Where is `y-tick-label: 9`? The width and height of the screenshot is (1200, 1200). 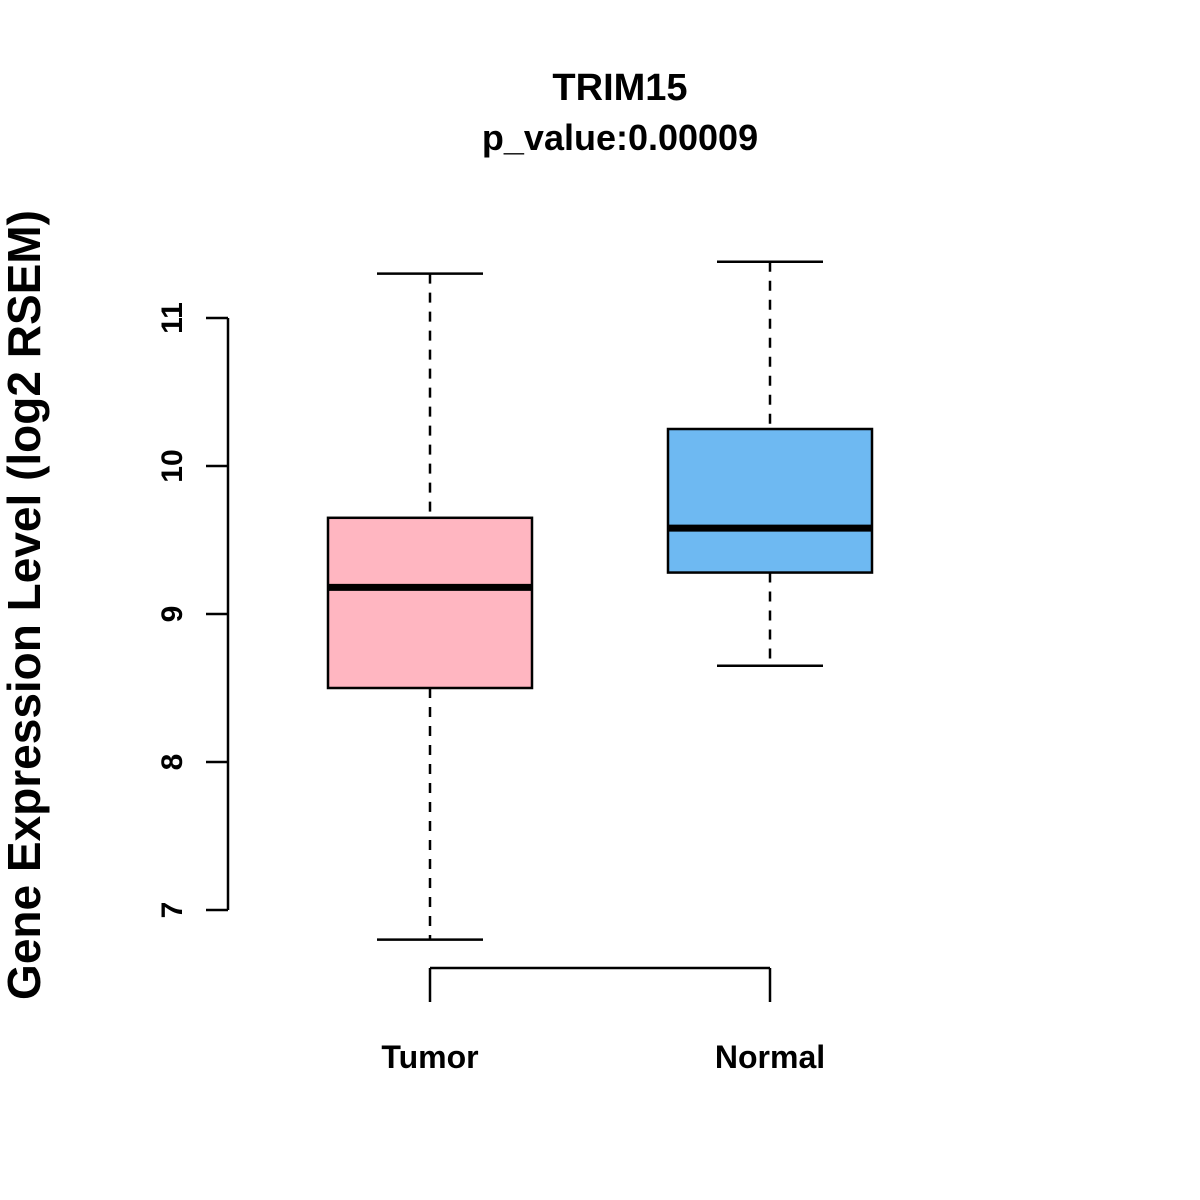 y-tick-label: 9 is located at coordinates (172, 614).